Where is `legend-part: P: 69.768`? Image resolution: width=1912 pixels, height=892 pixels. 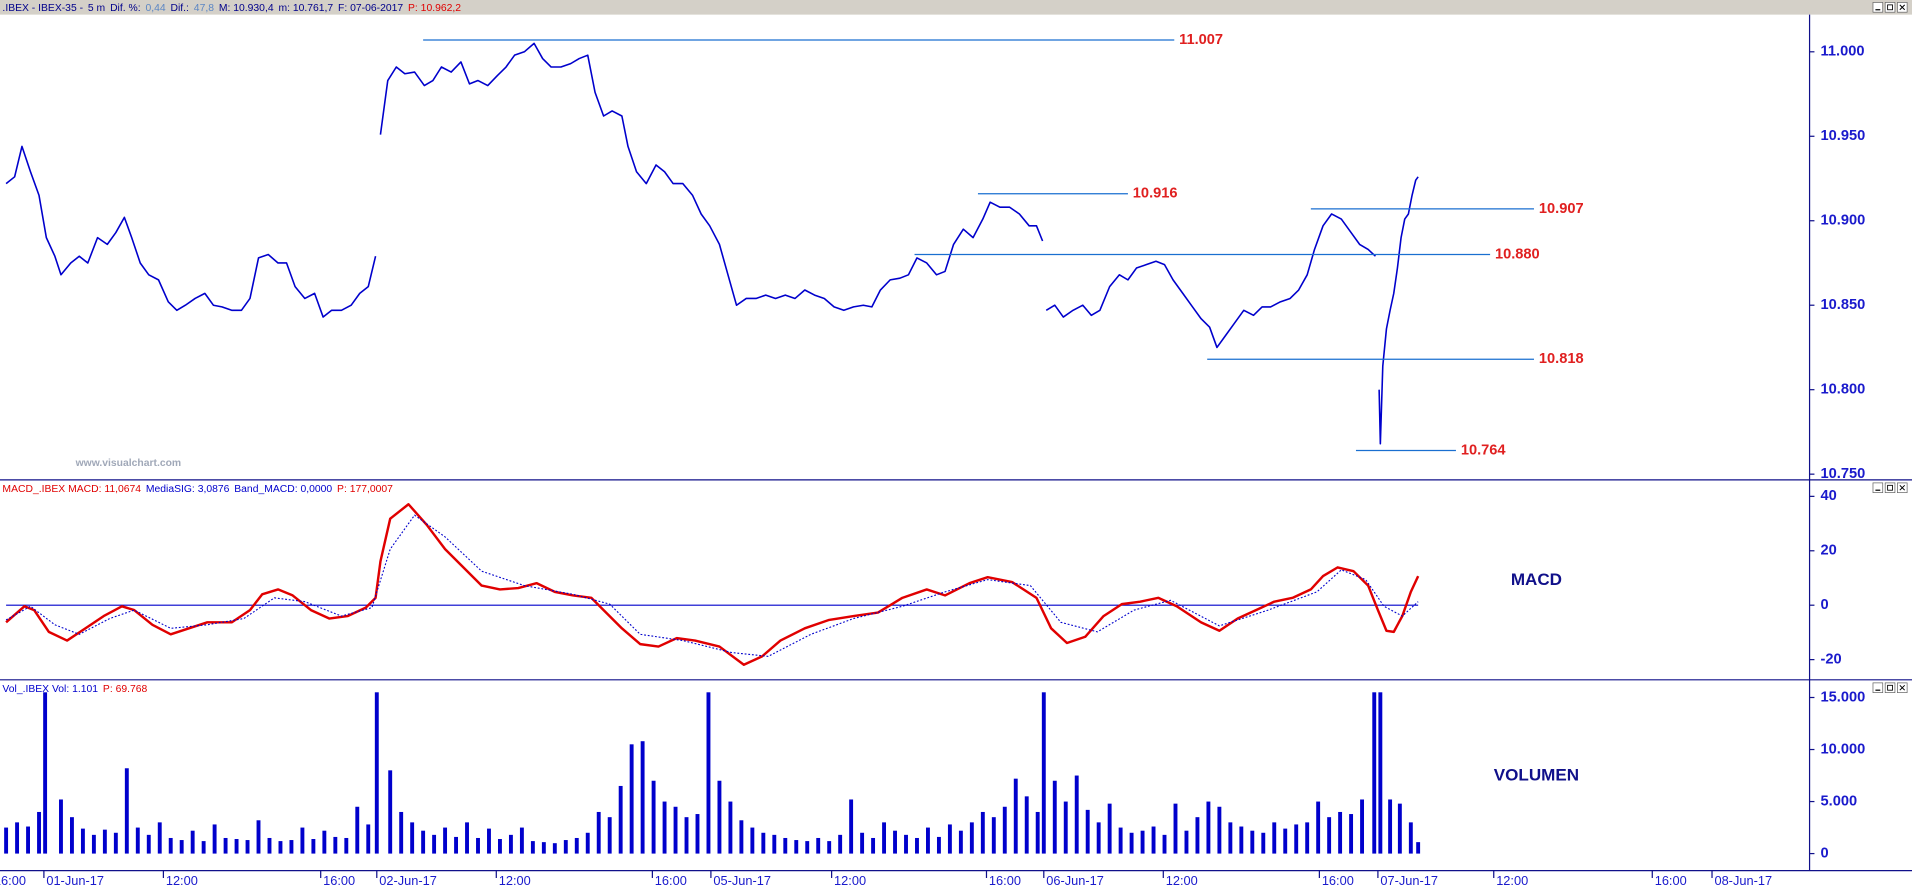
legend-part: P: 69.768 is located at coordinates (125, 689).